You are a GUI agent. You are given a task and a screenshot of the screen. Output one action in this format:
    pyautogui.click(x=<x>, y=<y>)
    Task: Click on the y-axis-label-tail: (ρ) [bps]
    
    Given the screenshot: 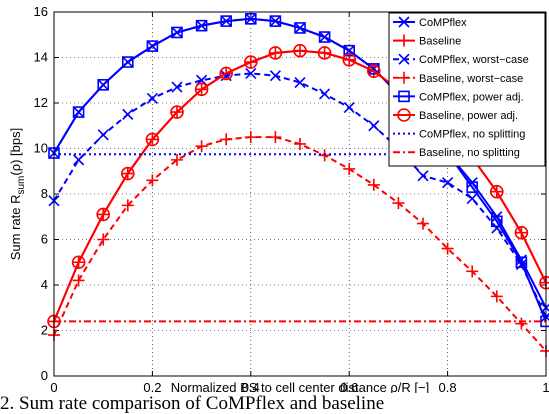 What is the action you would take?
    pyautogui.click(x=15, y=152)
    